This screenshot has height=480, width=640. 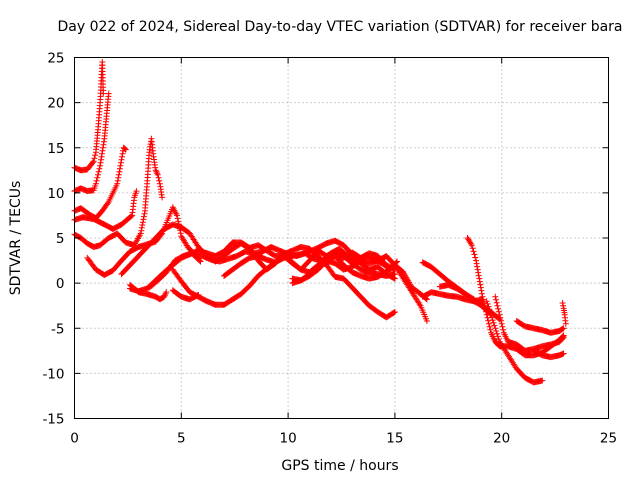 I want to click on y-tick-label: 25, so click(x=55, y=59).